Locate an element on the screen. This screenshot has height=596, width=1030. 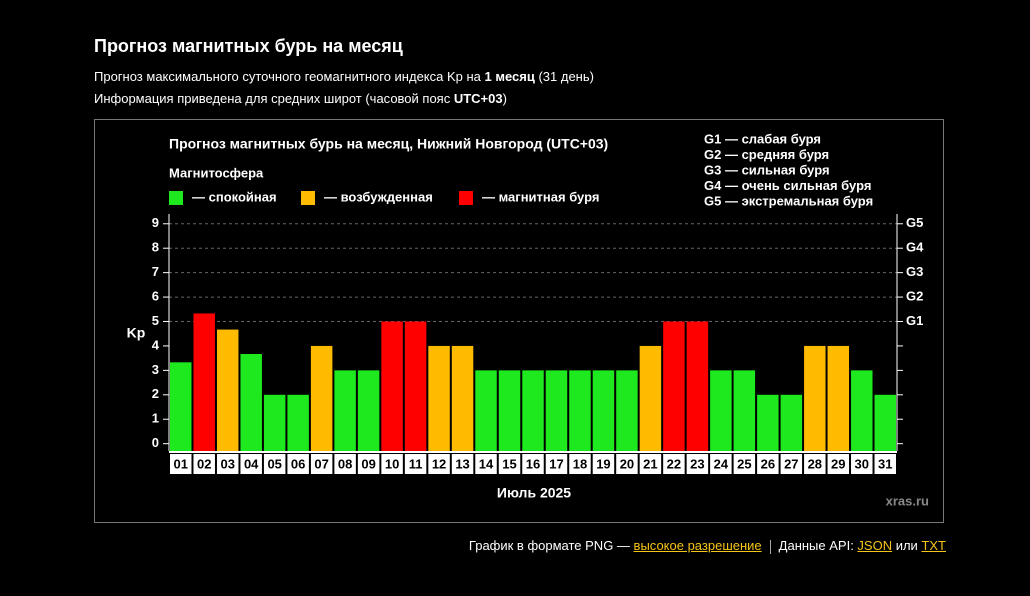
x-tick-label: 17 is located at coordinates (556, 463).